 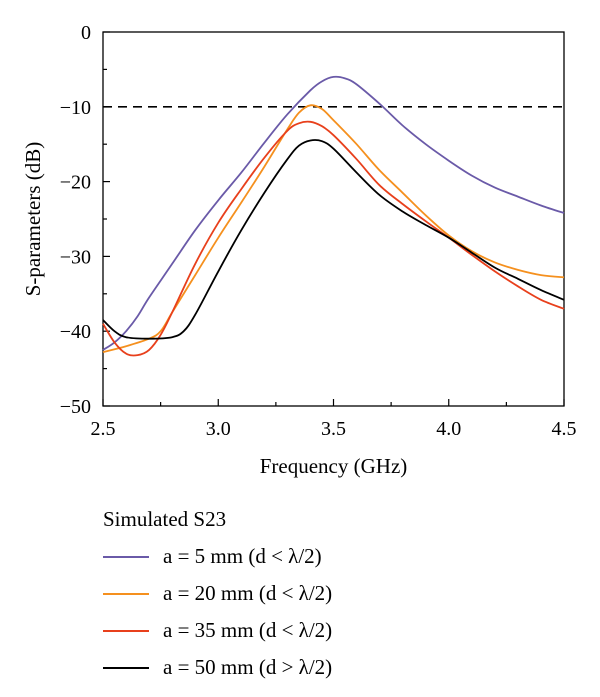 What do you see at coordinates (242, 556) in the screenshot?
I see `legend-label: a = 5 mm (d < λ/2)` at bounding box center [242, 556].